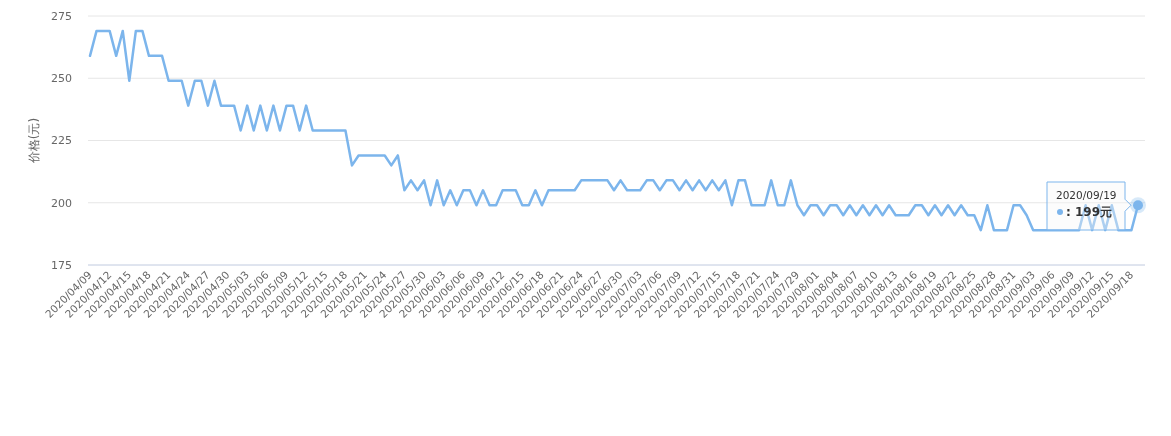  I want to click on y-tick-label: 275, so click(61, 16).